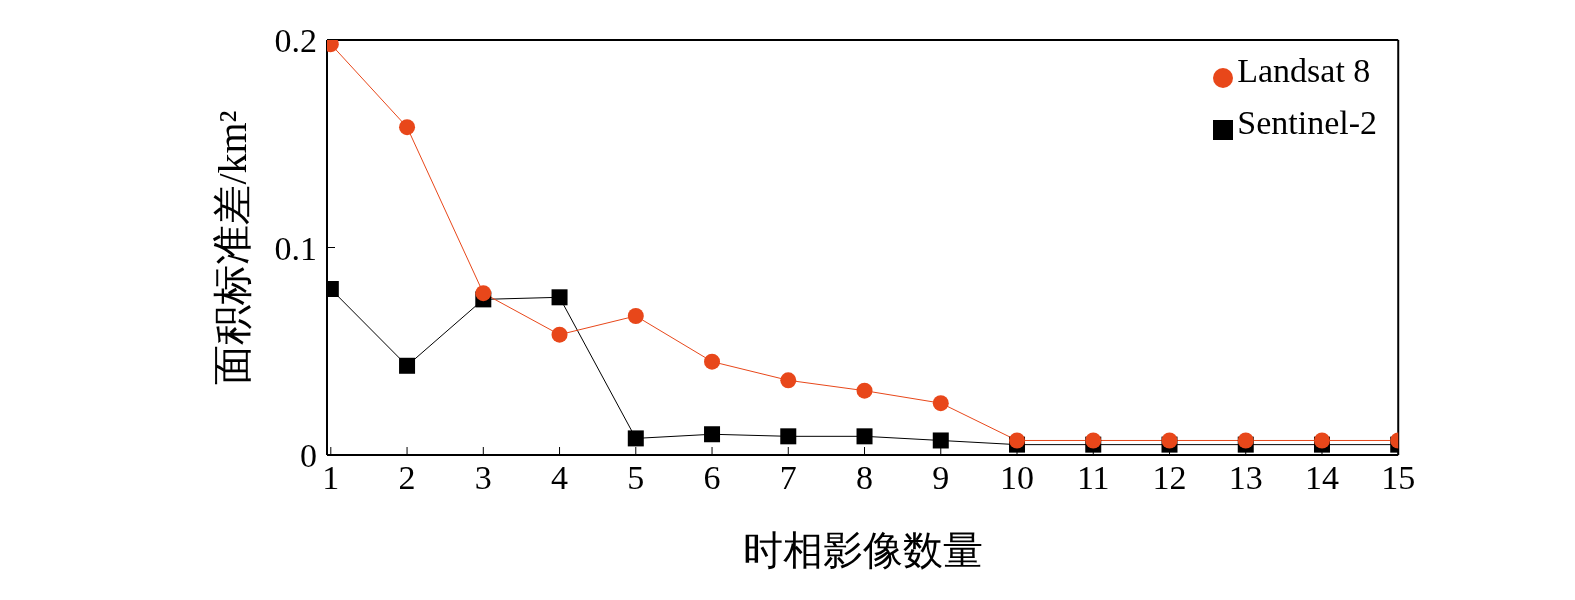 The width and height of the screenshot is (1575, 600). I want to click on x-tick-label: 7, so click(788, 478).